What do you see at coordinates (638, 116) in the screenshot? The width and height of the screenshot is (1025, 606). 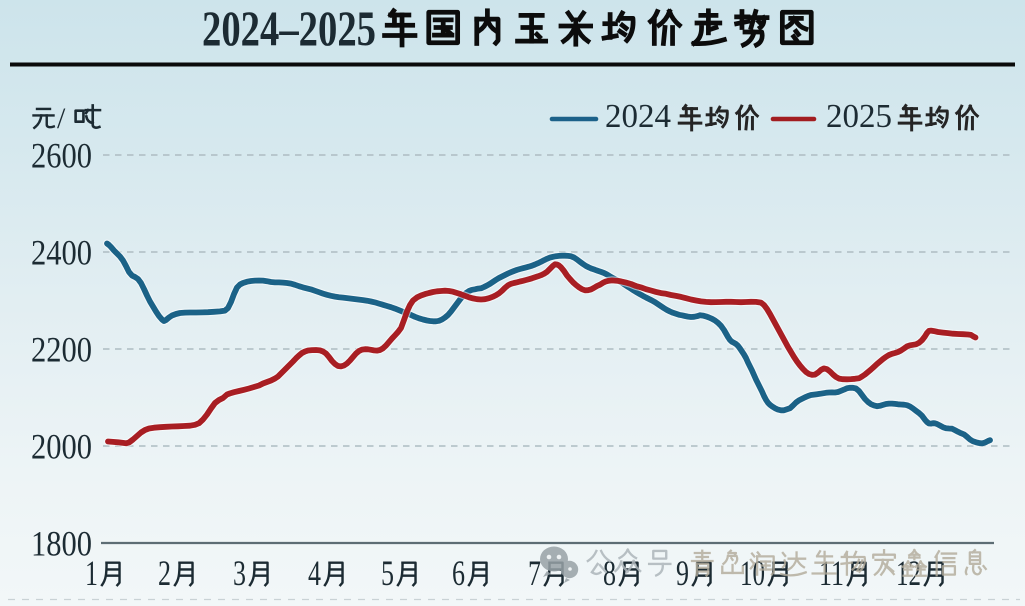 I see `svg-text: 2024` at bounding box center [638, 116].